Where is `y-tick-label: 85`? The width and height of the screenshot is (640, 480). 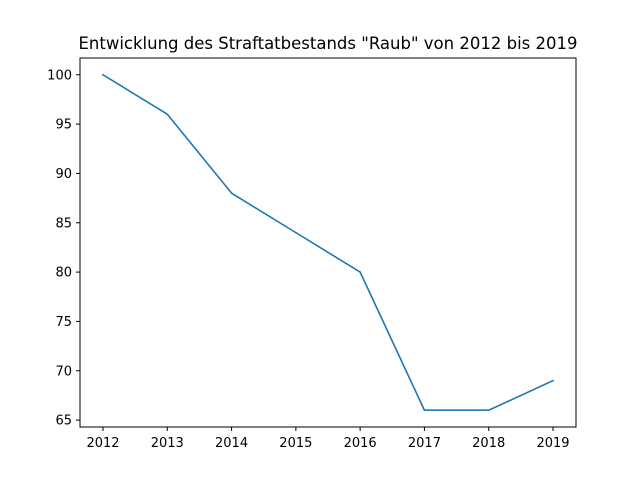
y-tick-label: 85 is located at coordinates (63, 223).